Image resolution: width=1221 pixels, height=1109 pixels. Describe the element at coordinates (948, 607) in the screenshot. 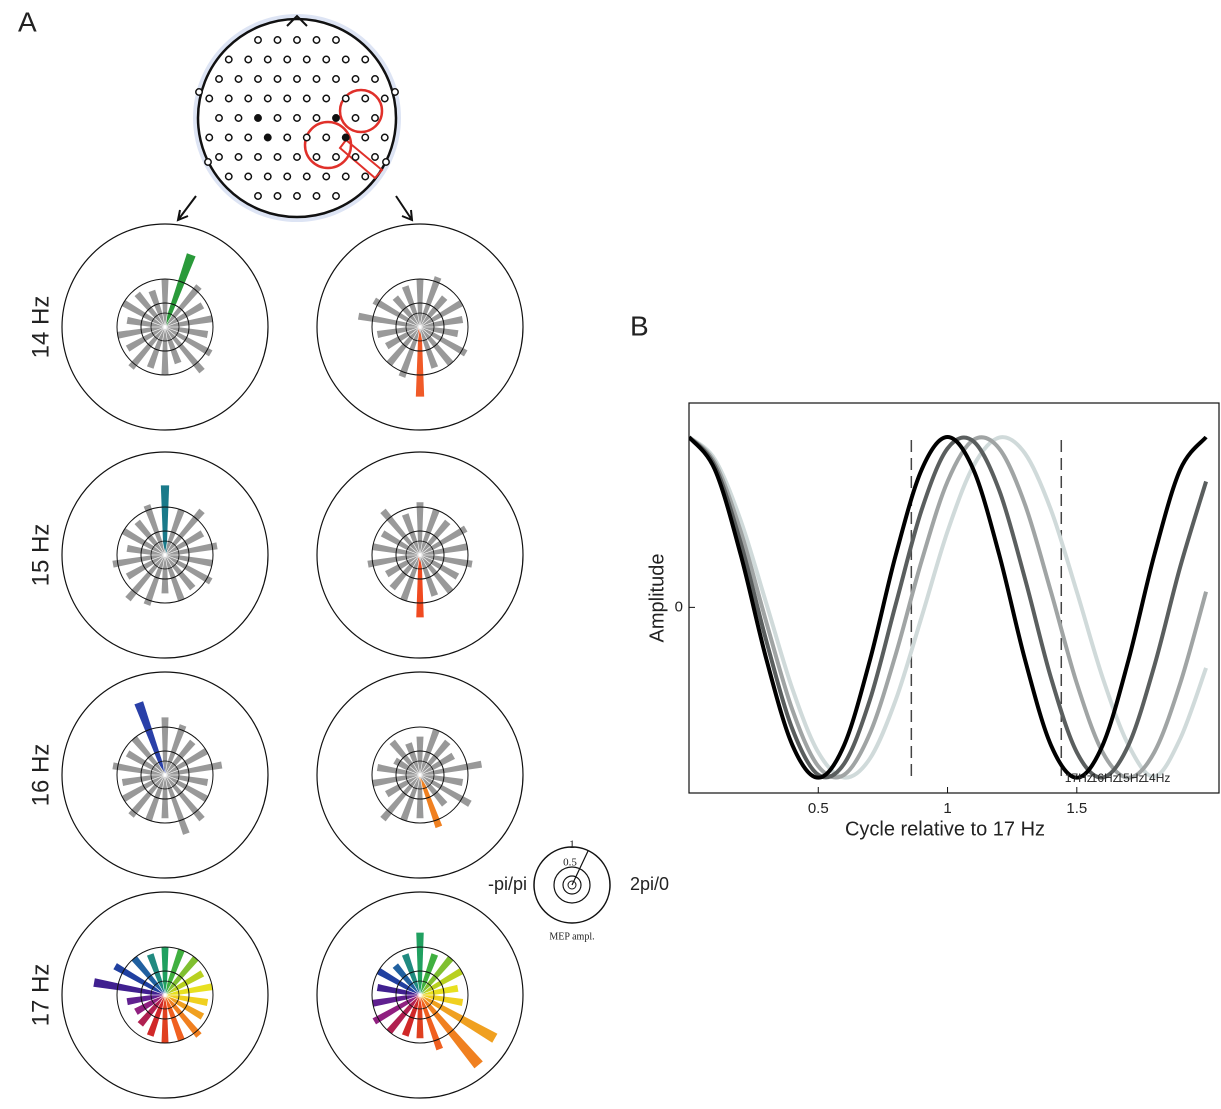

I see `curve` at that location.